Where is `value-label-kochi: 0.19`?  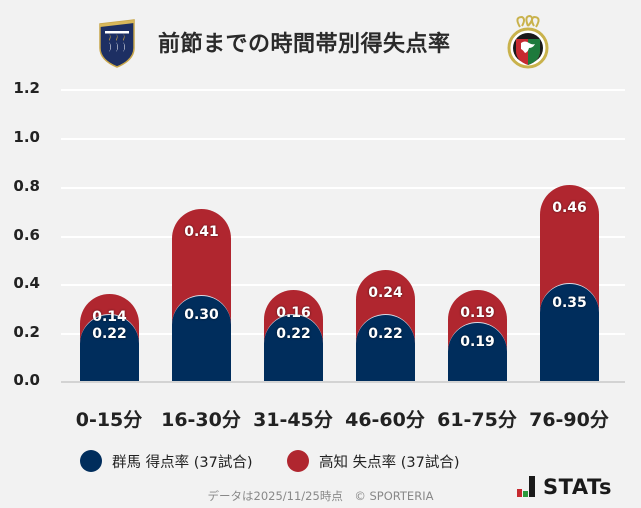
value-label-kochi: 0.19 is located at coordinates (477, 312).